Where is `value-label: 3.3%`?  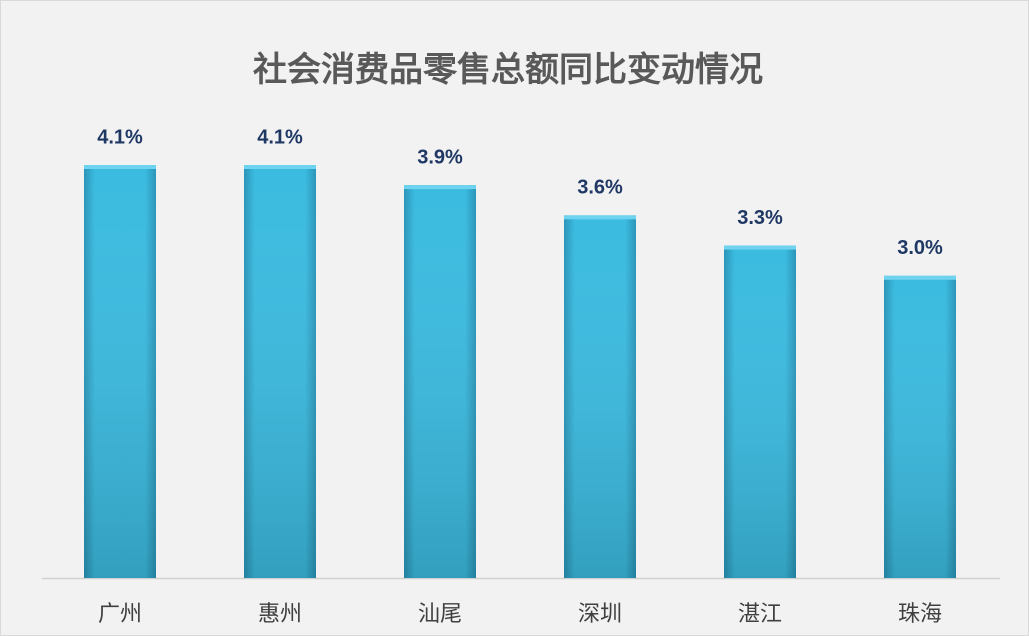 value-label: 3.3% is located at coordinates (760, 218).